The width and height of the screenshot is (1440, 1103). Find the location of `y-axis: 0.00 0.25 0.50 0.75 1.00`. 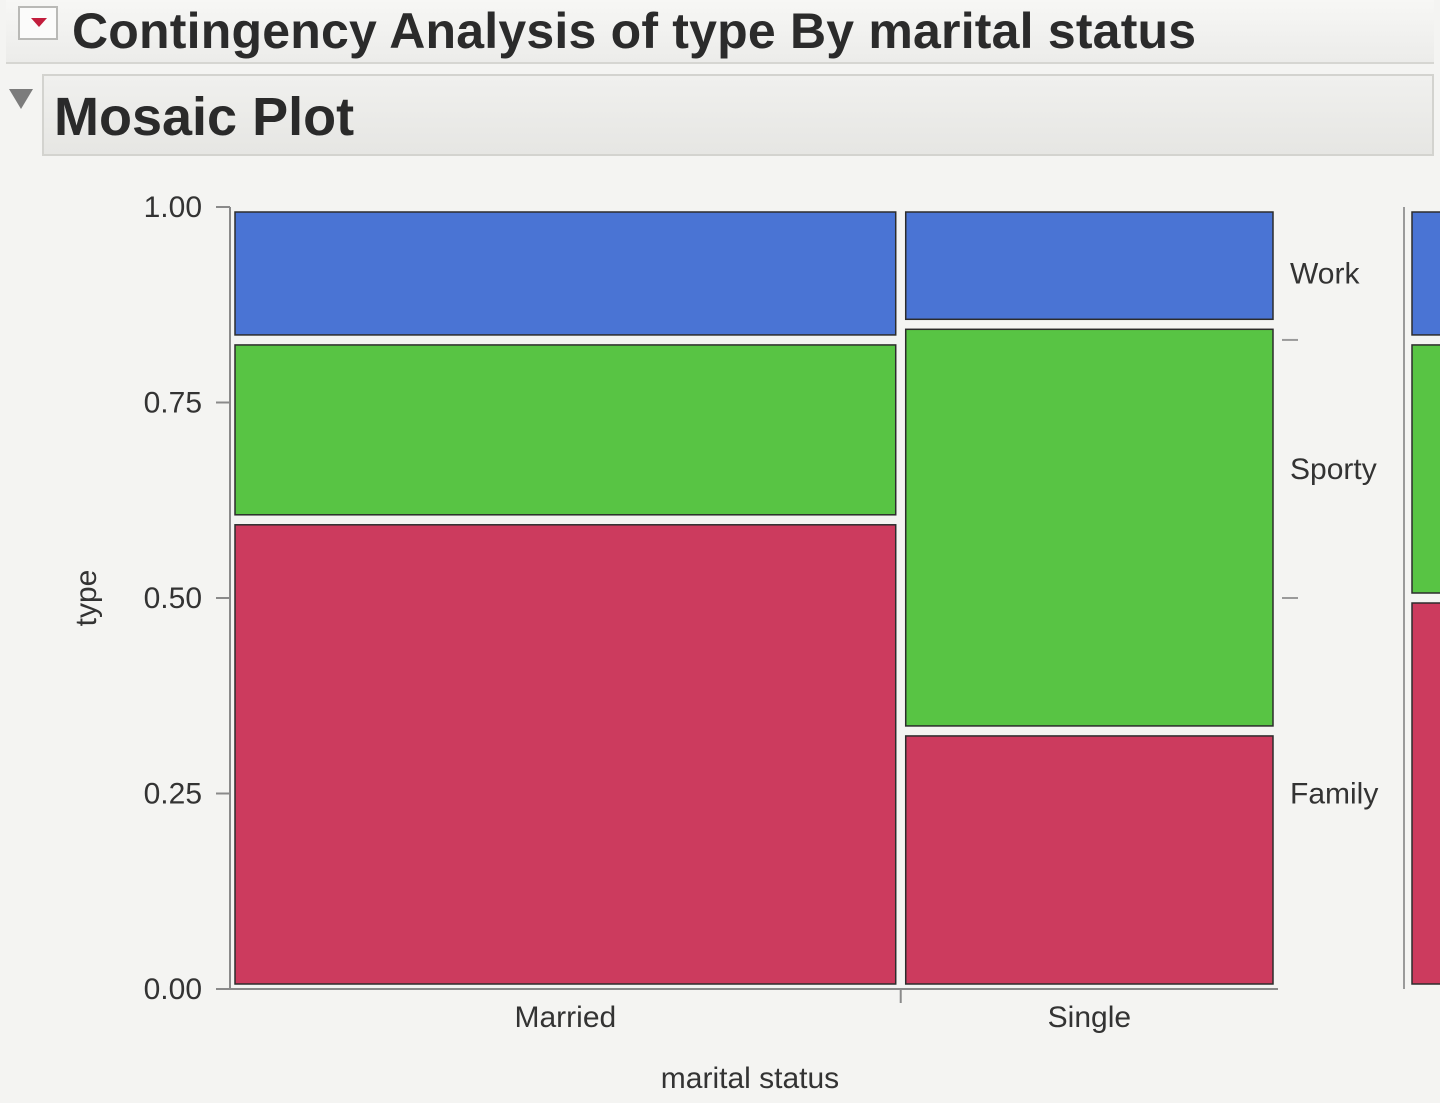

y-axis: 0.00 0.25 0.50 0.75 1.00 is located at coordinates (187, 598).